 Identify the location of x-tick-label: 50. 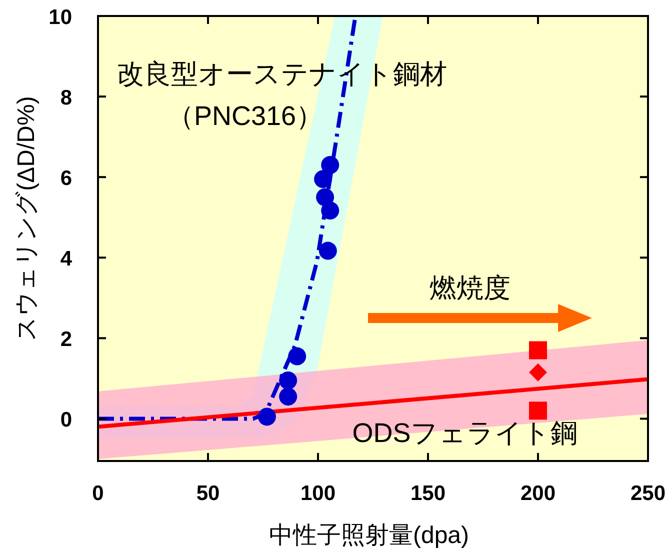
(208, 493).